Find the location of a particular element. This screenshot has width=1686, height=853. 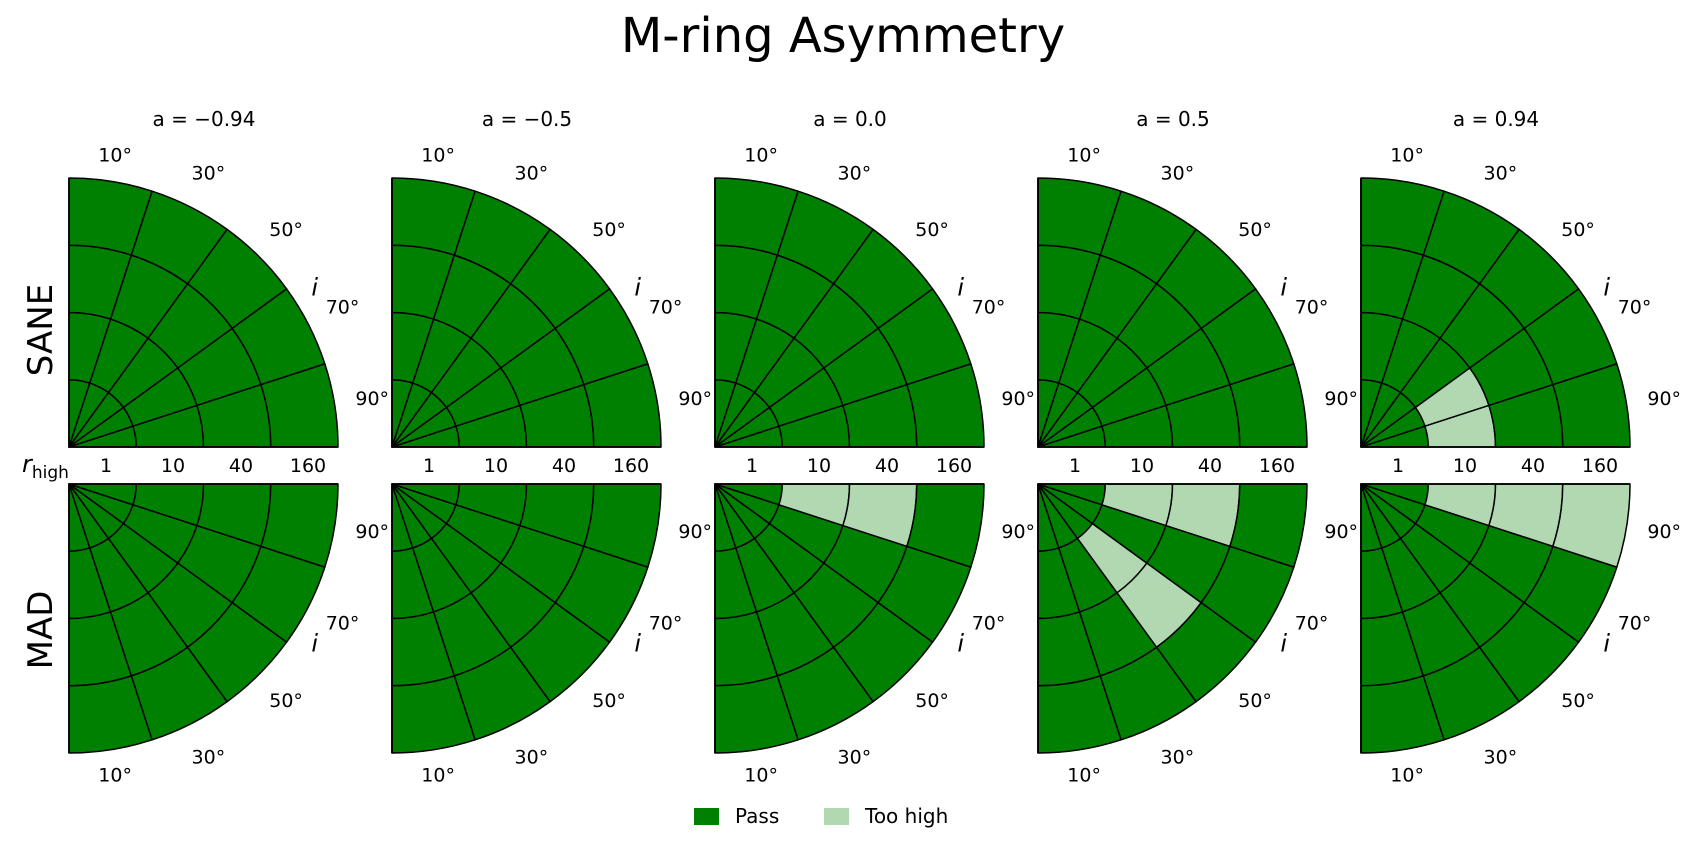

column-title: a = −0.5 is located at coordinates (527, 119).